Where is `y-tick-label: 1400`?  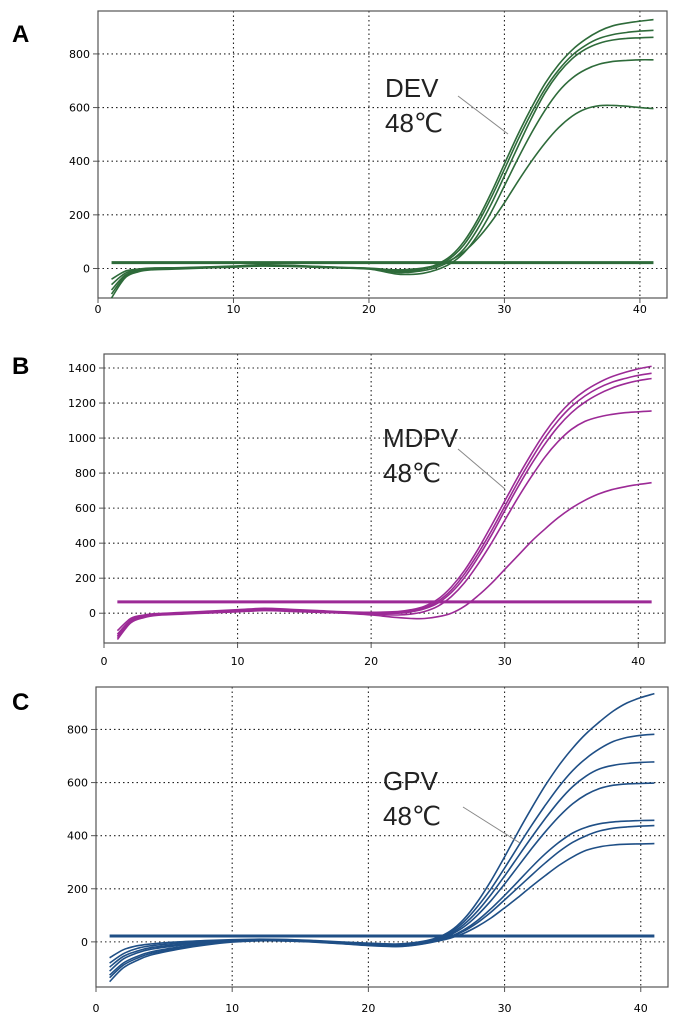 y-tick-label: 1400 is located at coordinates (82, 368).